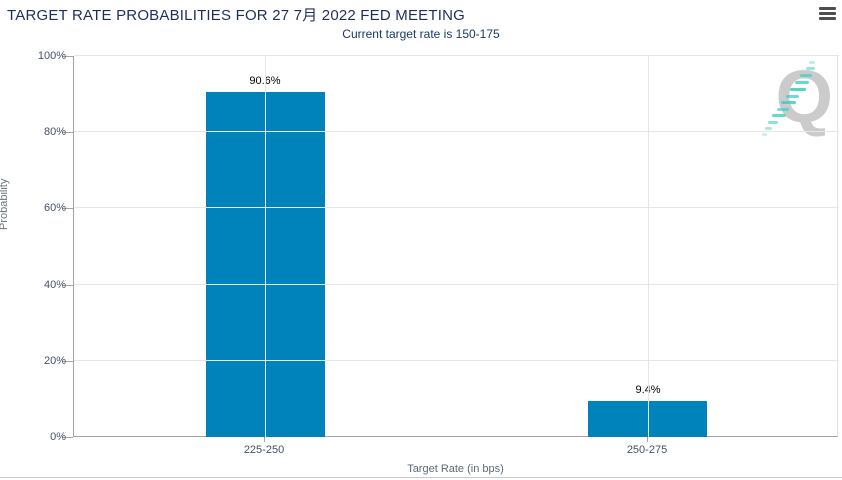 This screenshot has width=842, height=480. Describe the element at coordinates (455, 469) in the screenshot. I see `x-axis-title: Target Rate (in bps)` at that location.